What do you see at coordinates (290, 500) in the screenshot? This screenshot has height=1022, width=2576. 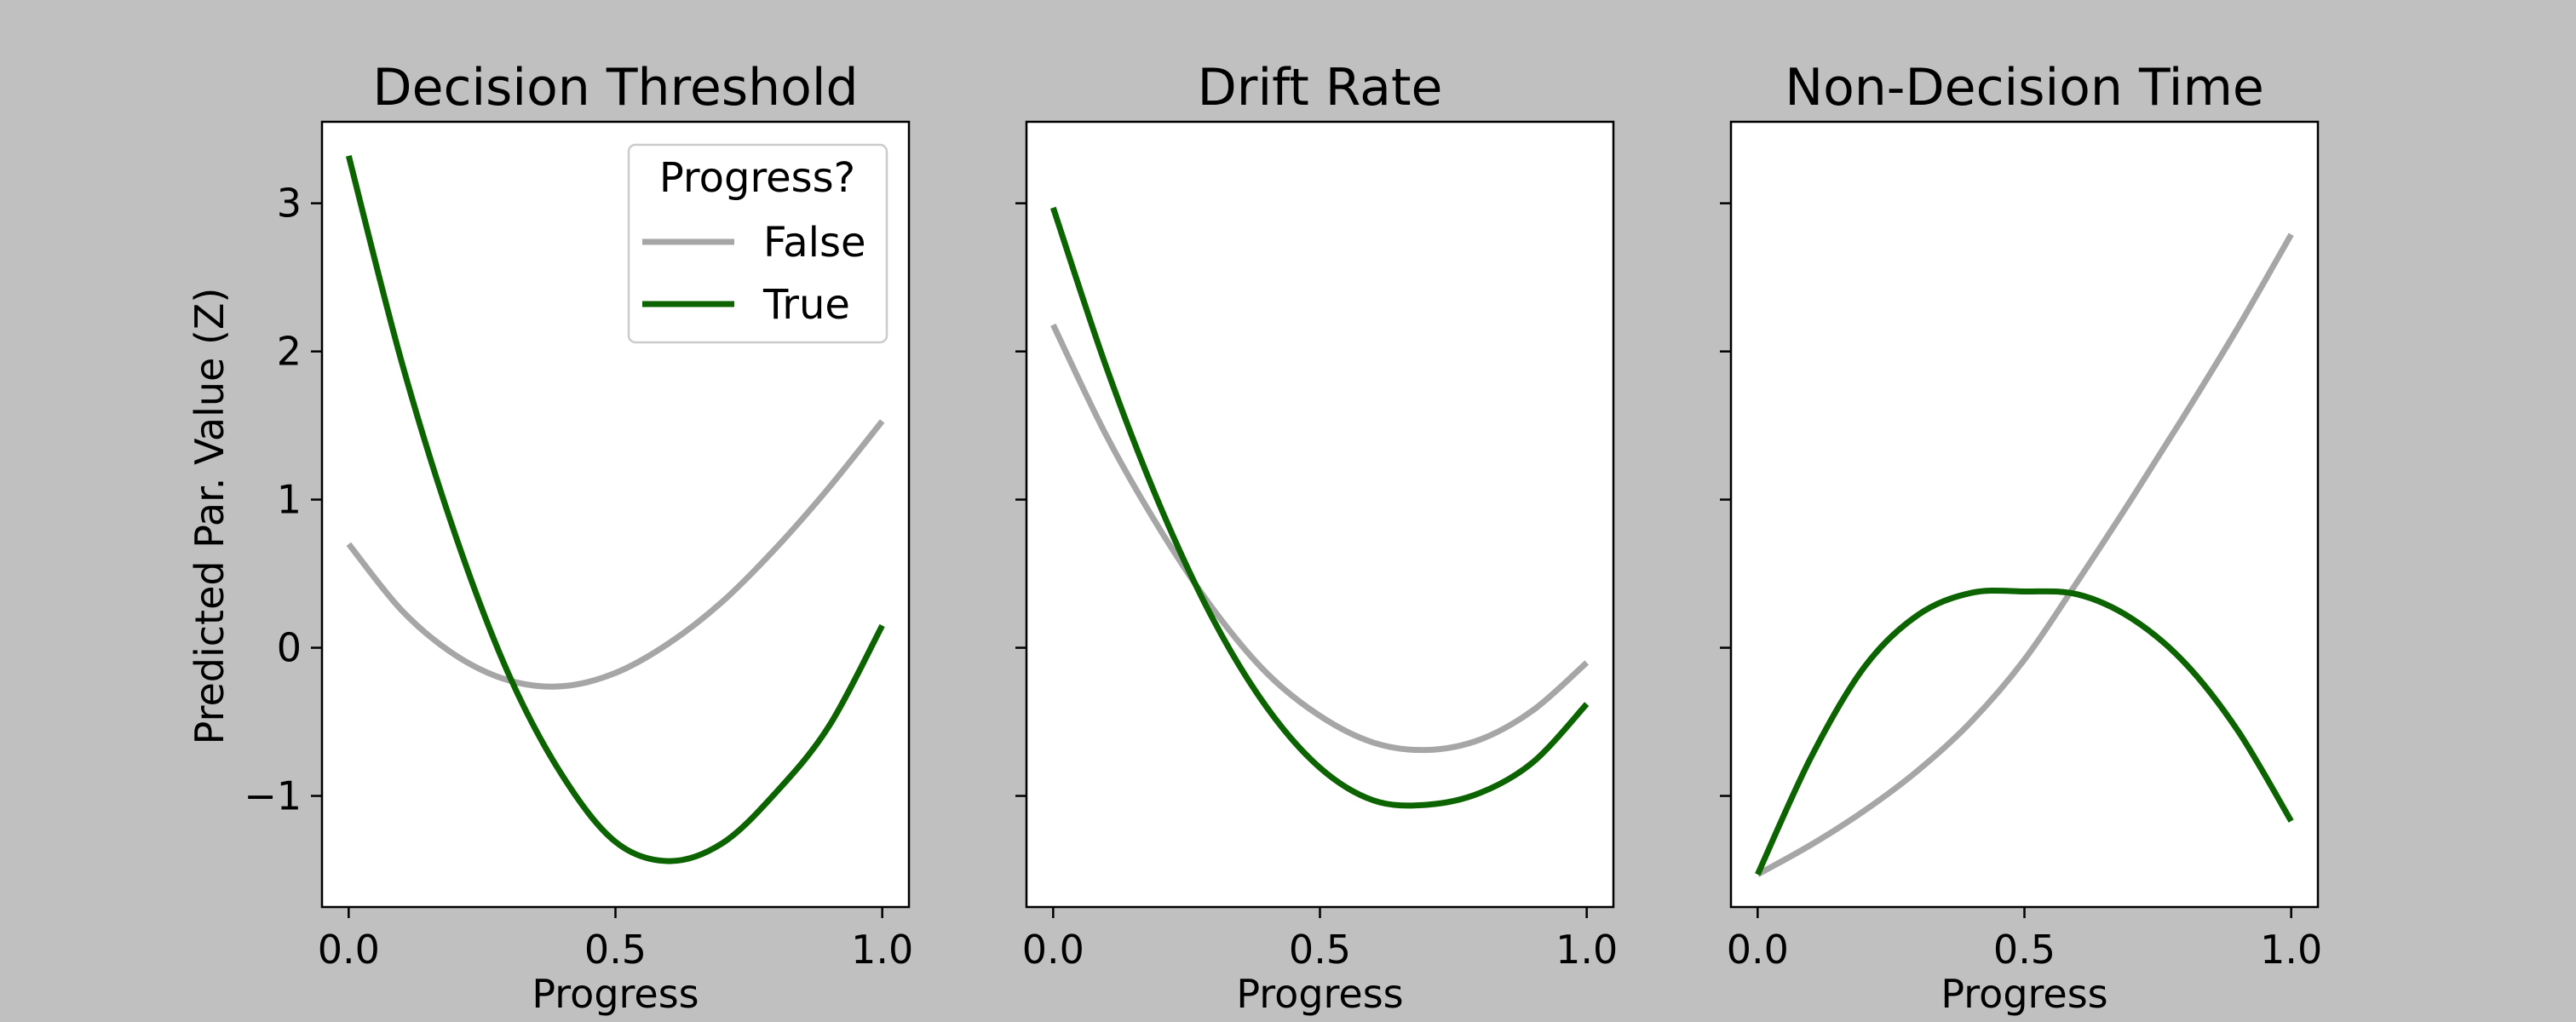 I see `y-tick-label: 1` at bounding box center [290, 500].